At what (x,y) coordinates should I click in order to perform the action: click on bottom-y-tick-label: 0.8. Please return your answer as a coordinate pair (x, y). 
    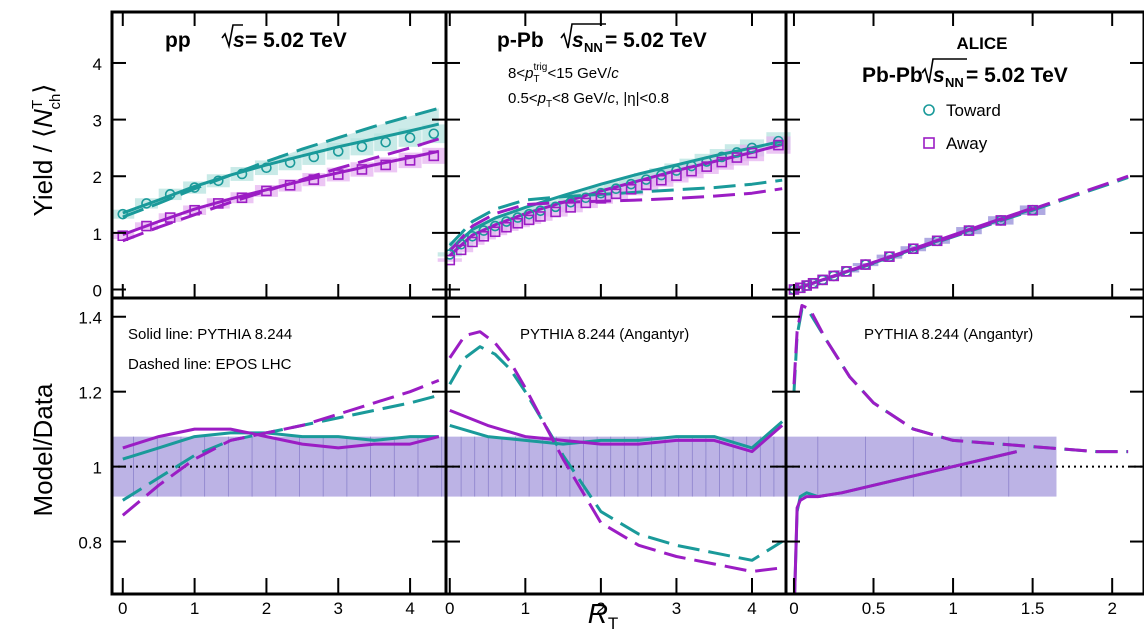
    Looking at the image, I should click on (90, 543).